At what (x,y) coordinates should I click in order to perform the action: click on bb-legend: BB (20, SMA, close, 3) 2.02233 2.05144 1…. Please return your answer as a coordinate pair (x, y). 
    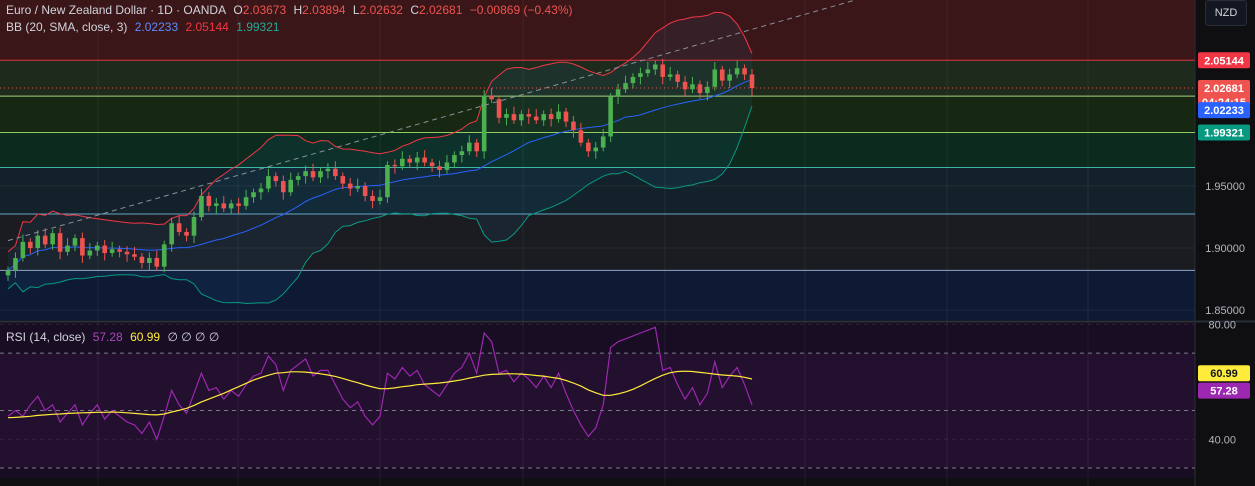
    Looking at the image, I should click on (145, 27).